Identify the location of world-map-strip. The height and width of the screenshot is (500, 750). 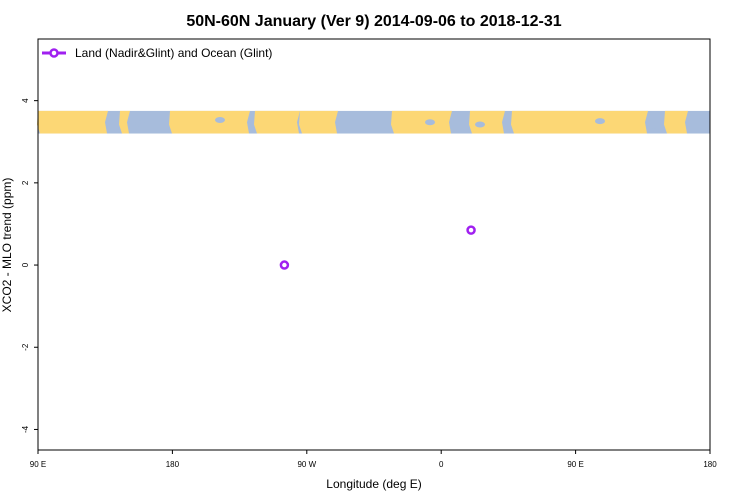
(373, 122).